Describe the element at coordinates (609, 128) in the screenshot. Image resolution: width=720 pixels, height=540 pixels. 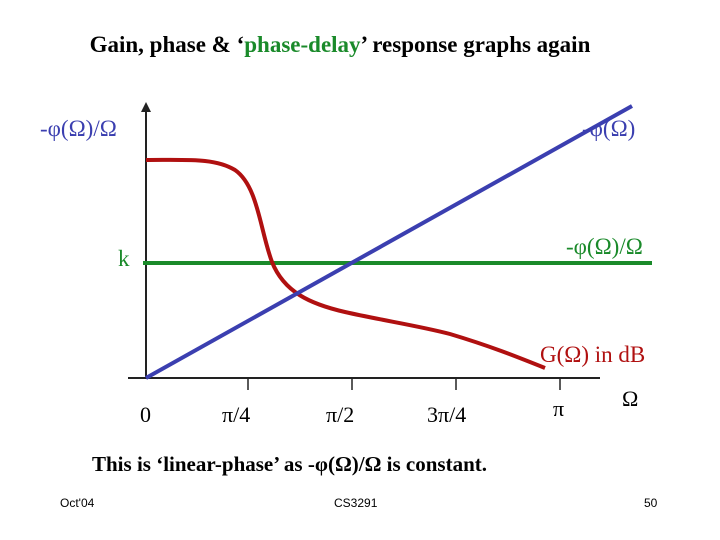
I see `phase-line-label: -φ(Ω)` at that location.